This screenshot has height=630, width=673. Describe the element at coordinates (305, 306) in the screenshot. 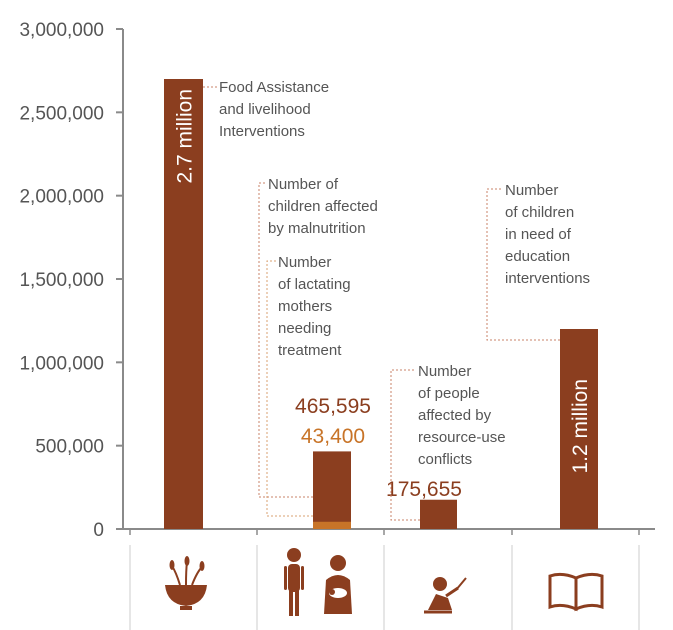

I see `annotation-text: mothers` at that location.